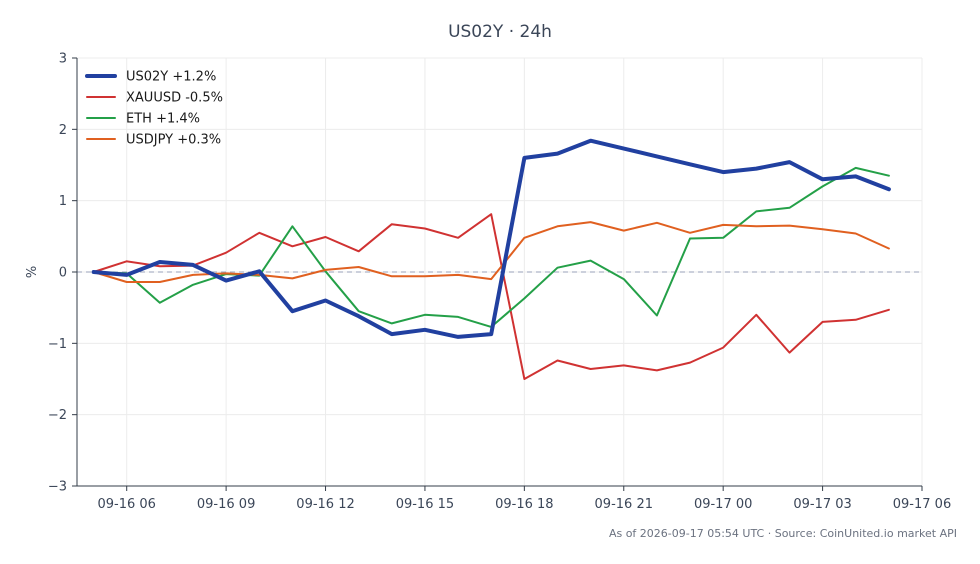 Image resolution: width=980 pixels, height=564 pixels. I want to click on y-tick-label: 0, so click(63, 273).